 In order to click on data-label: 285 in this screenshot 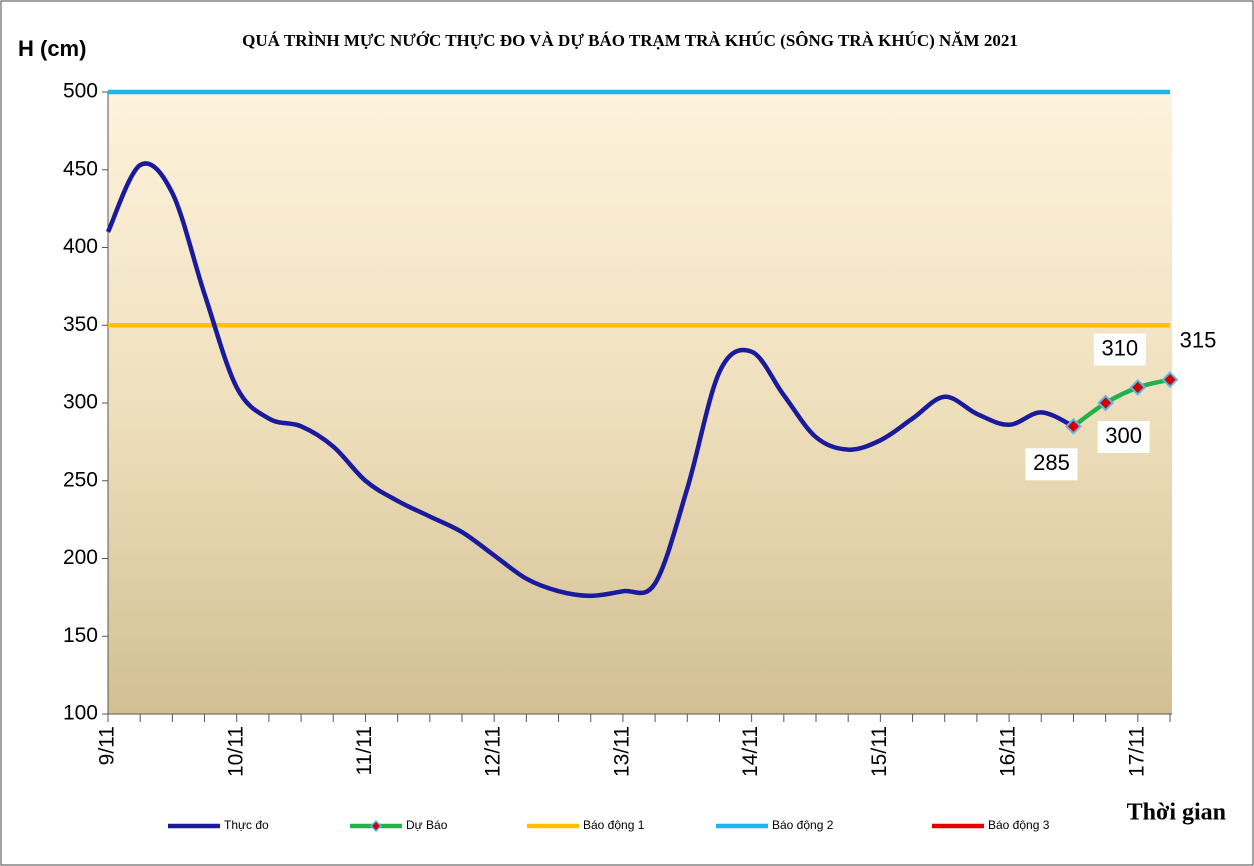, I will do `click(1051, 462)`.